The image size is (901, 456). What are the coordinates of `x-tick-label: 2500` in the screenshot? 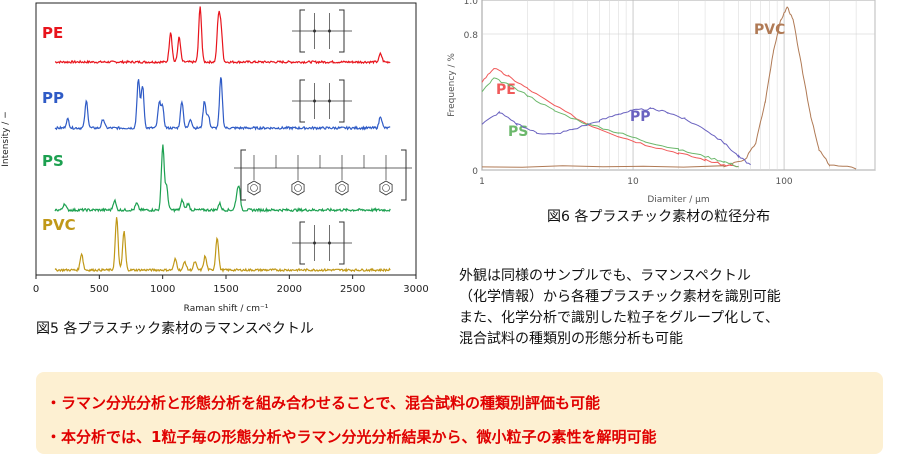 It's located at (352, 289).